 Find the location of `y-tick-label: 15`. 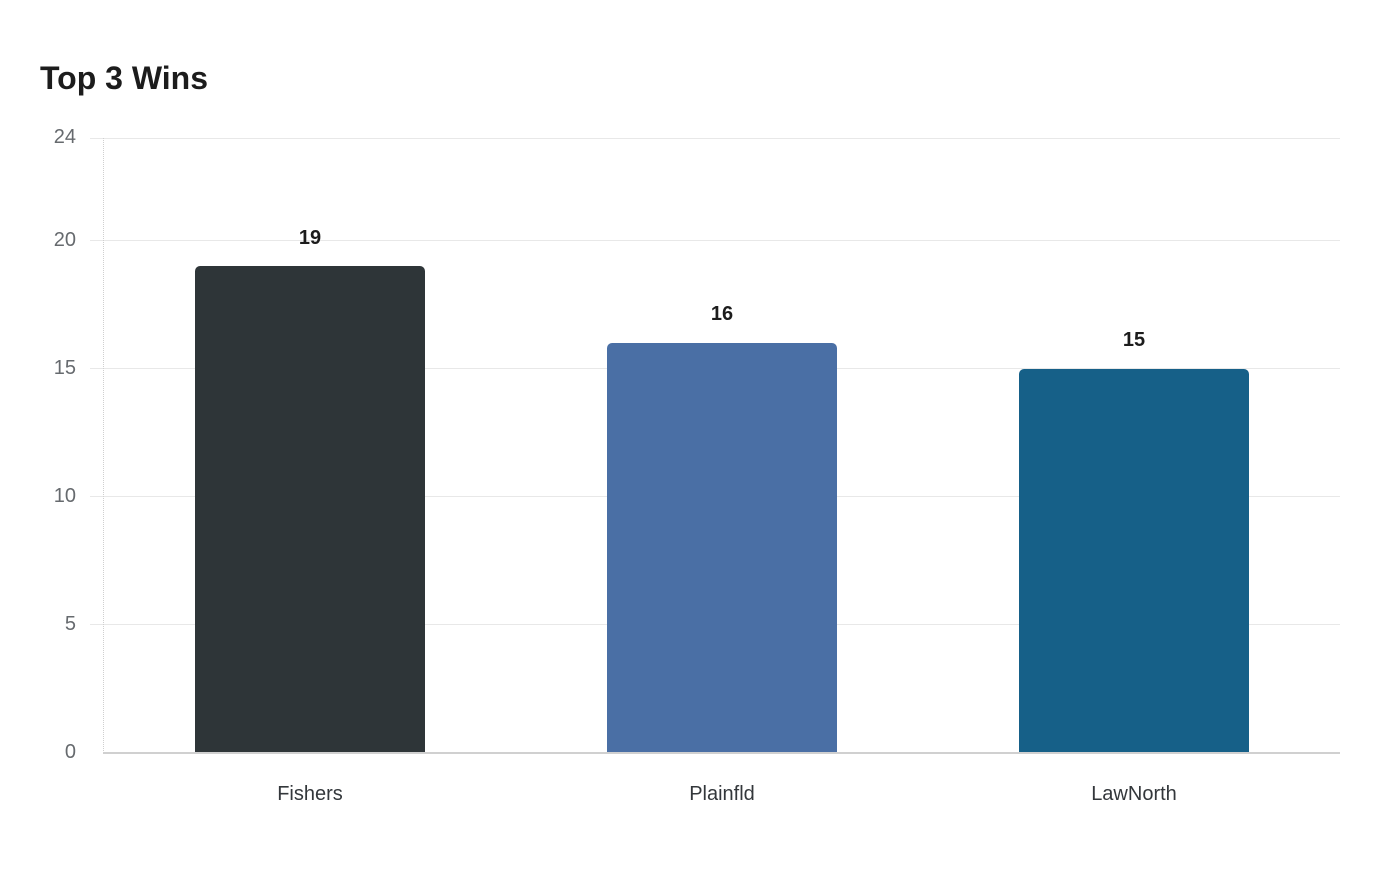

y-tick-label: 15 is located at coordinates (64, 368).